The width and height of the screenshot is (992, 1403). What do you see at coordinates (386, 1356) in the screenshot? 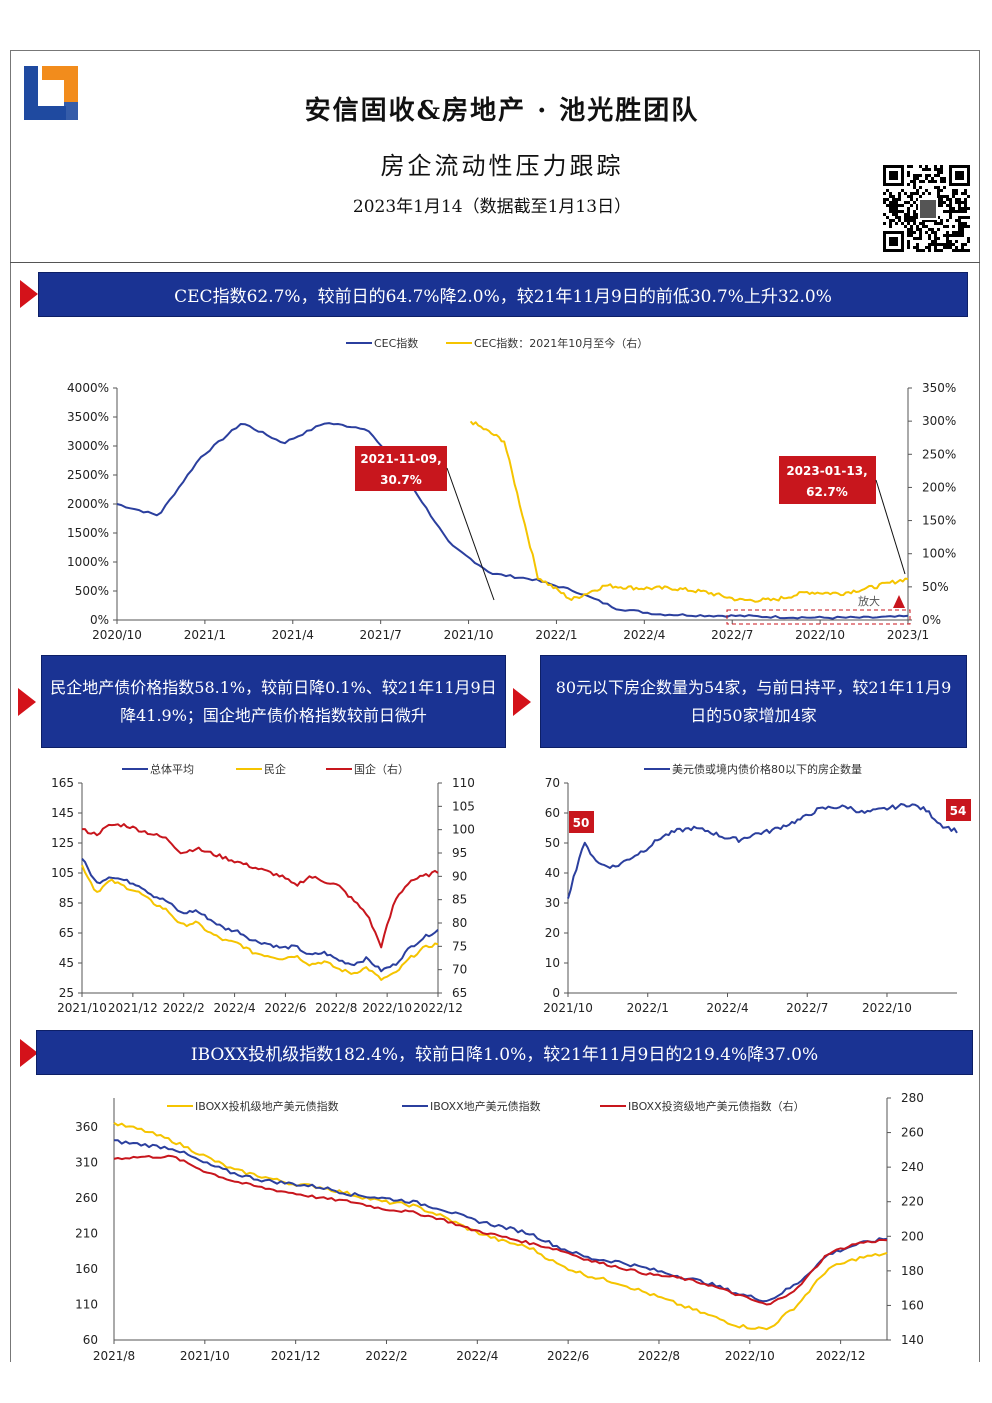
I see `x-tick-label: 2022/2` at bounding box center [386, 1356].